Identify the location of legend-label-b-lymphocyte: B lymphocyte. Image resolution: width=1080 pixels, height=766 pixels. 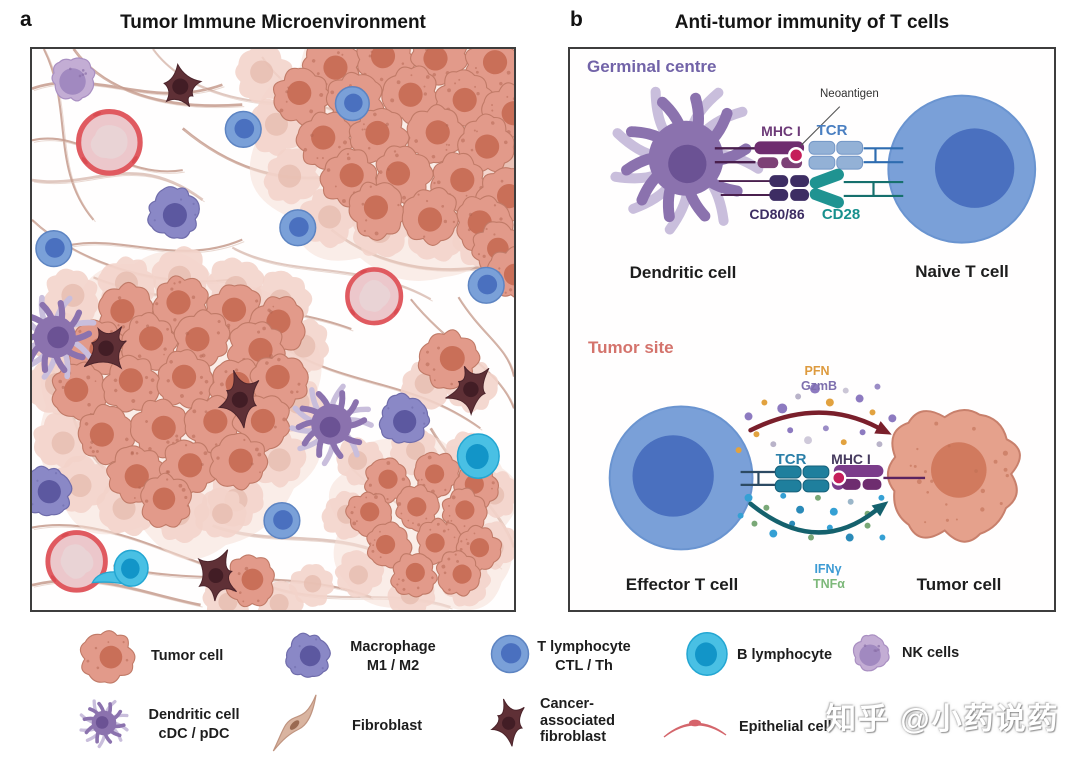
(785, 655).